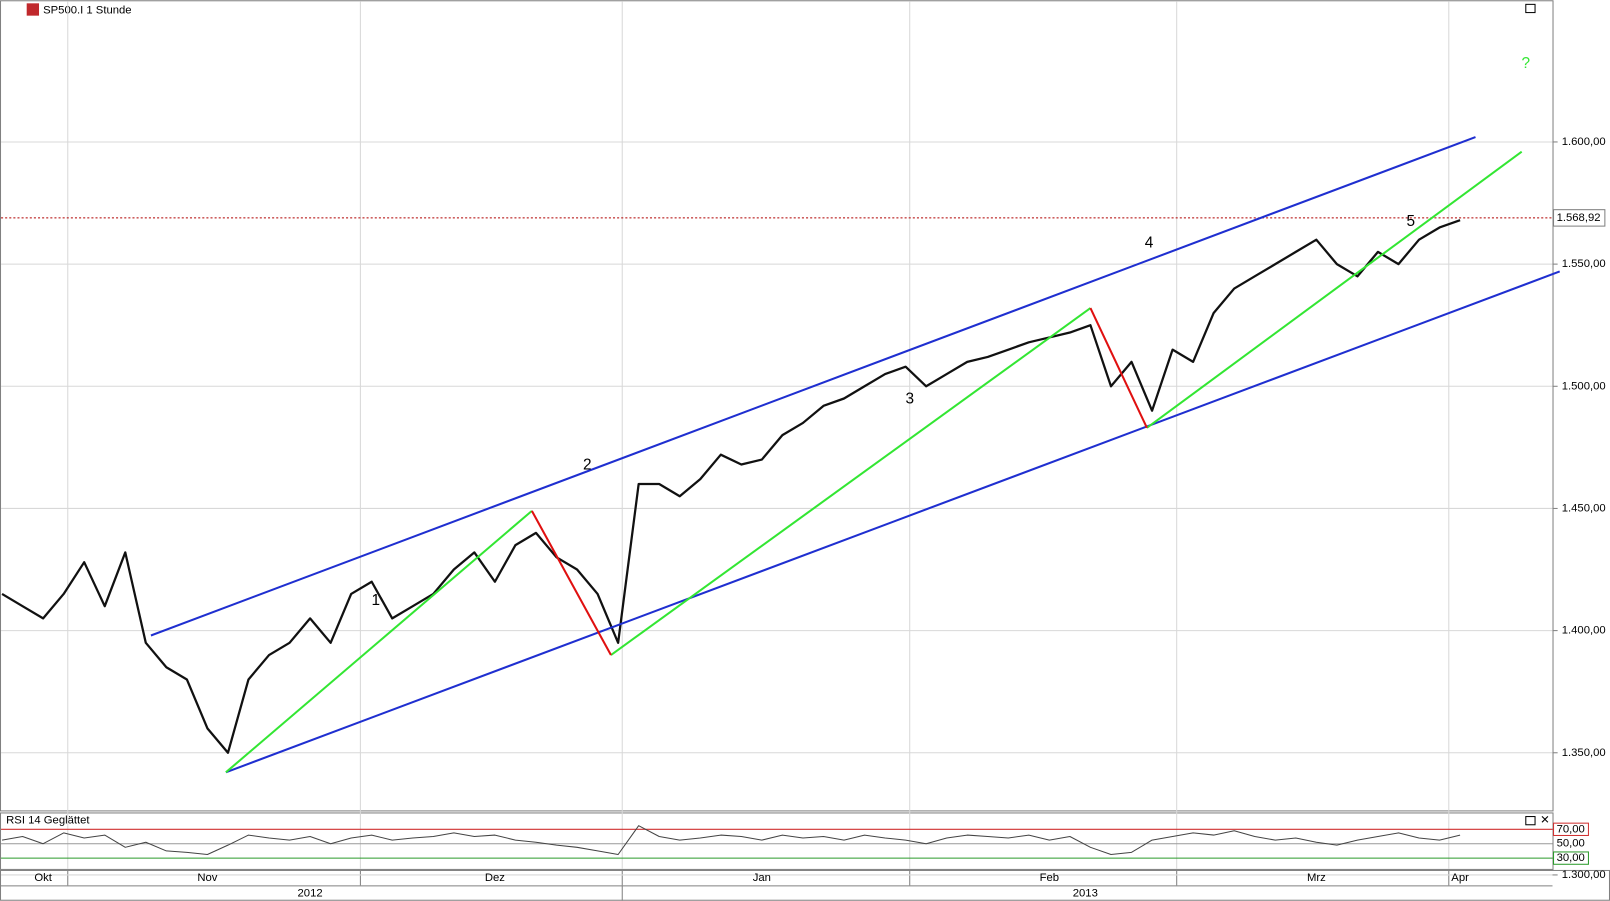 The width and height of the screenshot is (1610, 901). I want to click on rsi-tick-label: 70,00, so click(1571, 829).